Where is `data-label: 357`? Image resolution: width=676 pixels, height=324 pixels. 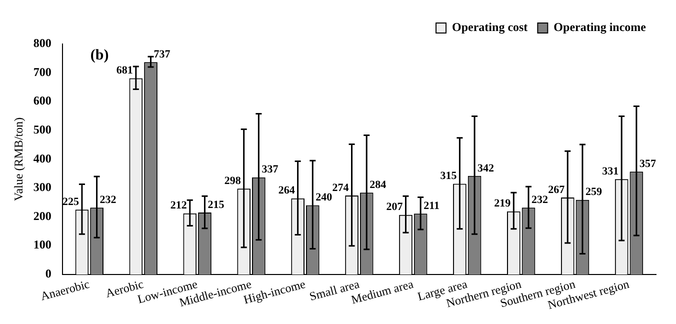 data-label: 357 is located at coordinates (647, 164).